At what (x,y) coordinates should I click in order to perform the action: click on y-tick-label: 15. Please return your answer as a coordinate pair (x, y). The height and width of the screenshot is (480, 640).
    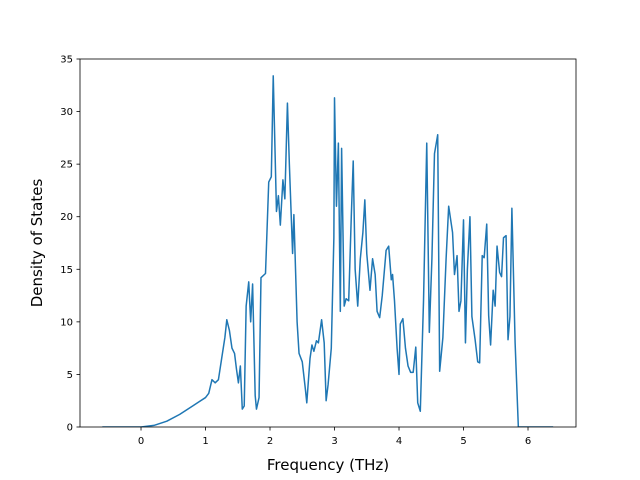
    Looking at the image, I should click on (66, 270).